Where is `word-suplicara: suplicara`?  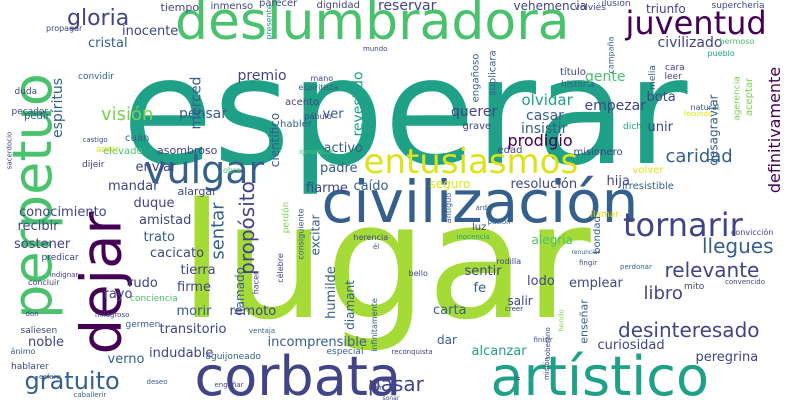 word-suplicara: suplicara is located at coordinates (493, 73).